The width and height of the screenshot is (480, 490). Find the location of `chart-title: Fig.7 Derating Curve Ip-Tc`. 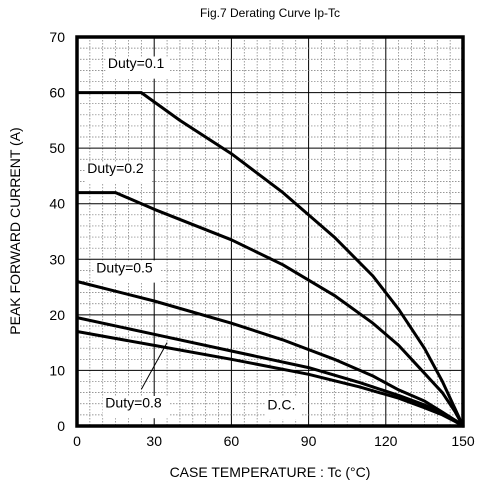

chart-title: Fig.7 Derating Curve Ip-Tc is located at coordinates (270, 13).